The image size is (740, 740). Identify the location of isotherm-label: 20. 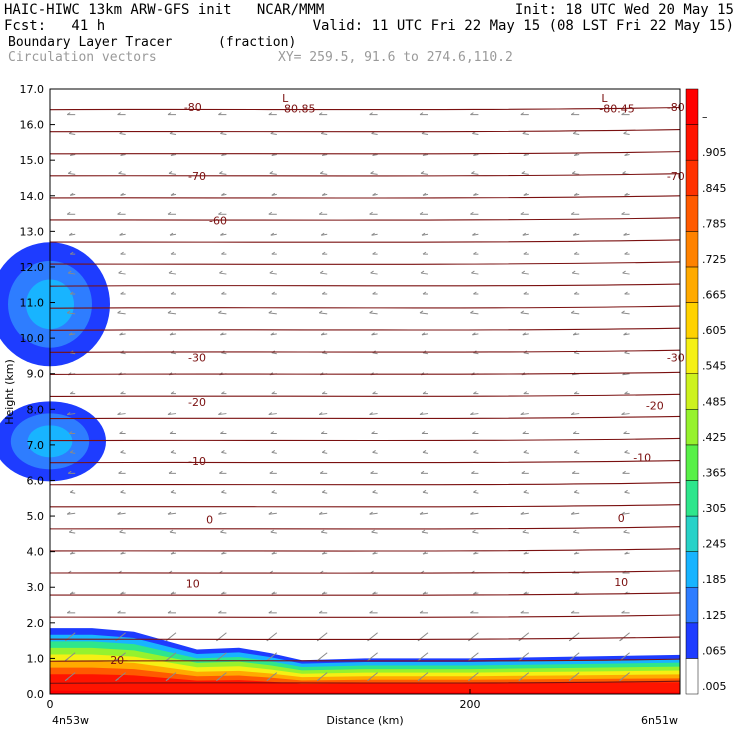
(117, 660).